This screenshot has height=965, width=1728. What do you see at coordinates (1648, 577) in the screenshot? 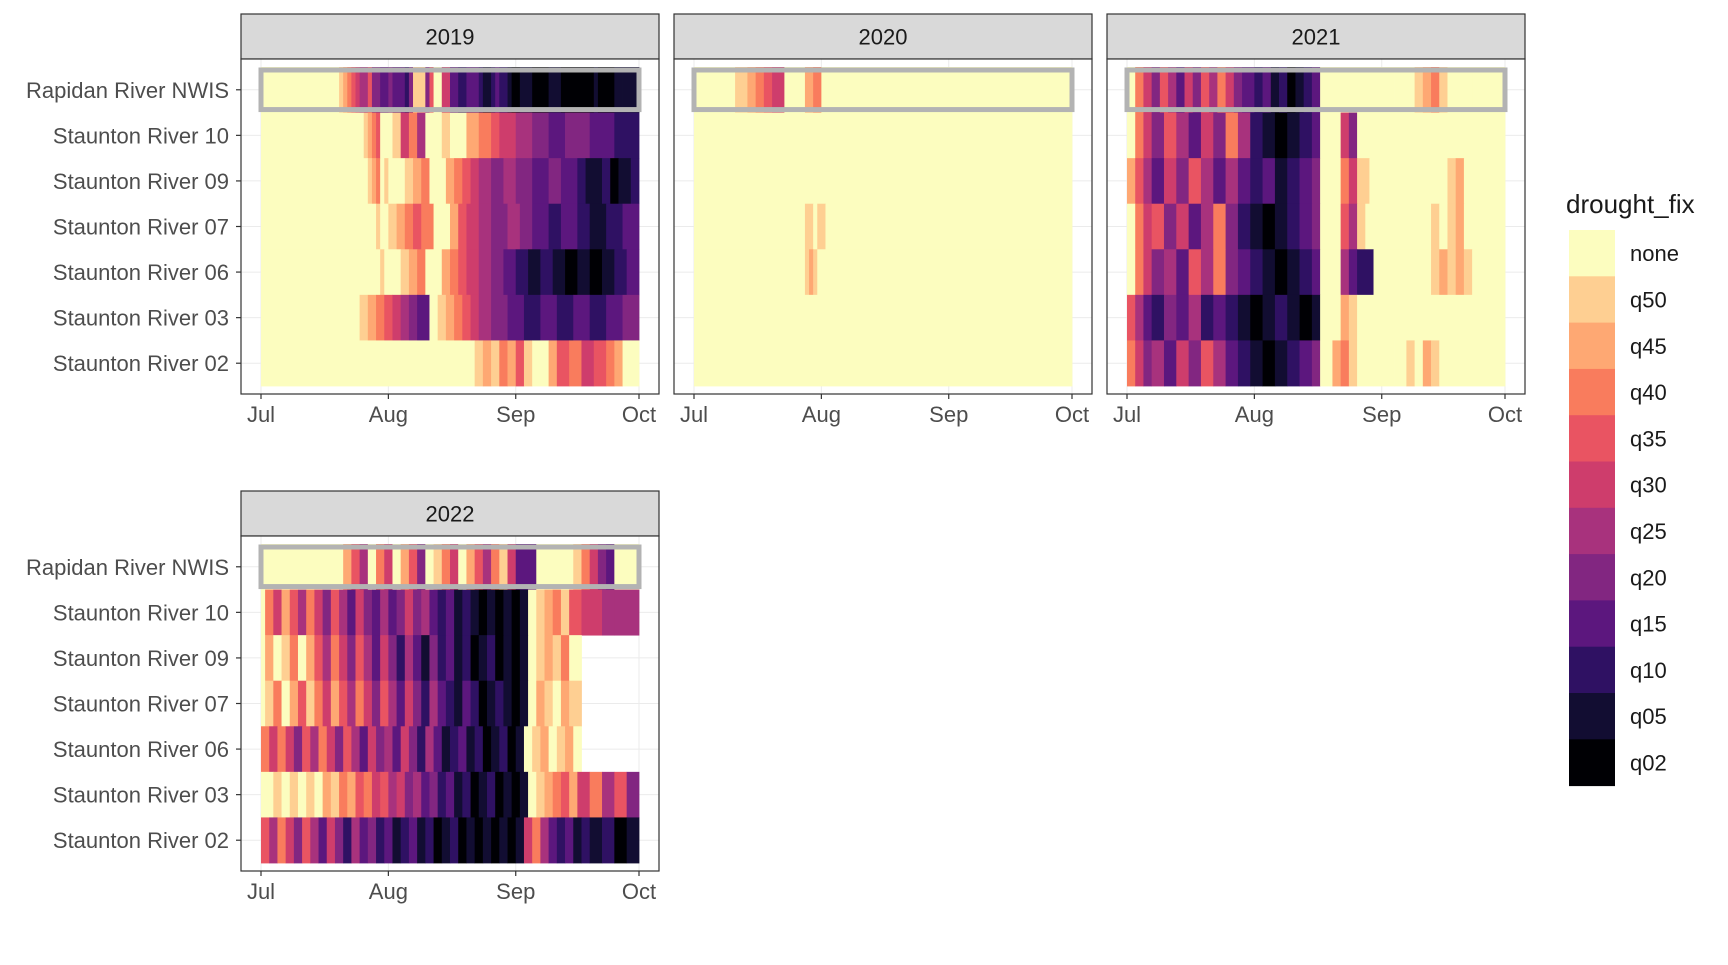
I see `legend-label: q20` at bounding box center [1648, 577].